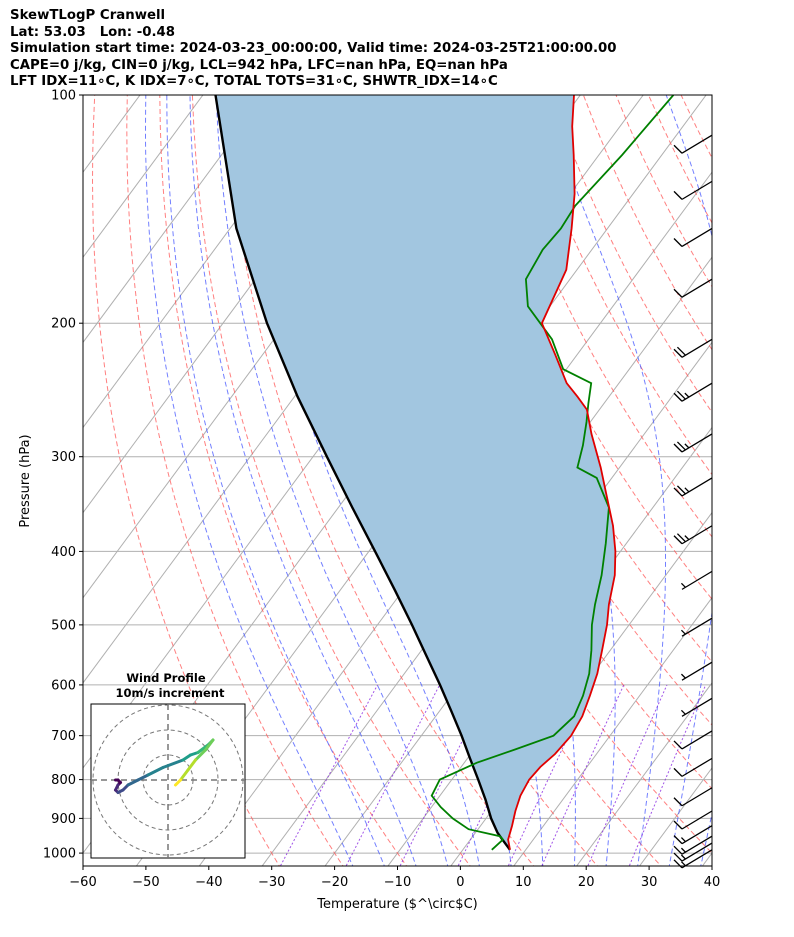  Describe the element at coordinates (82, 882) in the screenshot. I see `x-tick-label: −60` at that location.